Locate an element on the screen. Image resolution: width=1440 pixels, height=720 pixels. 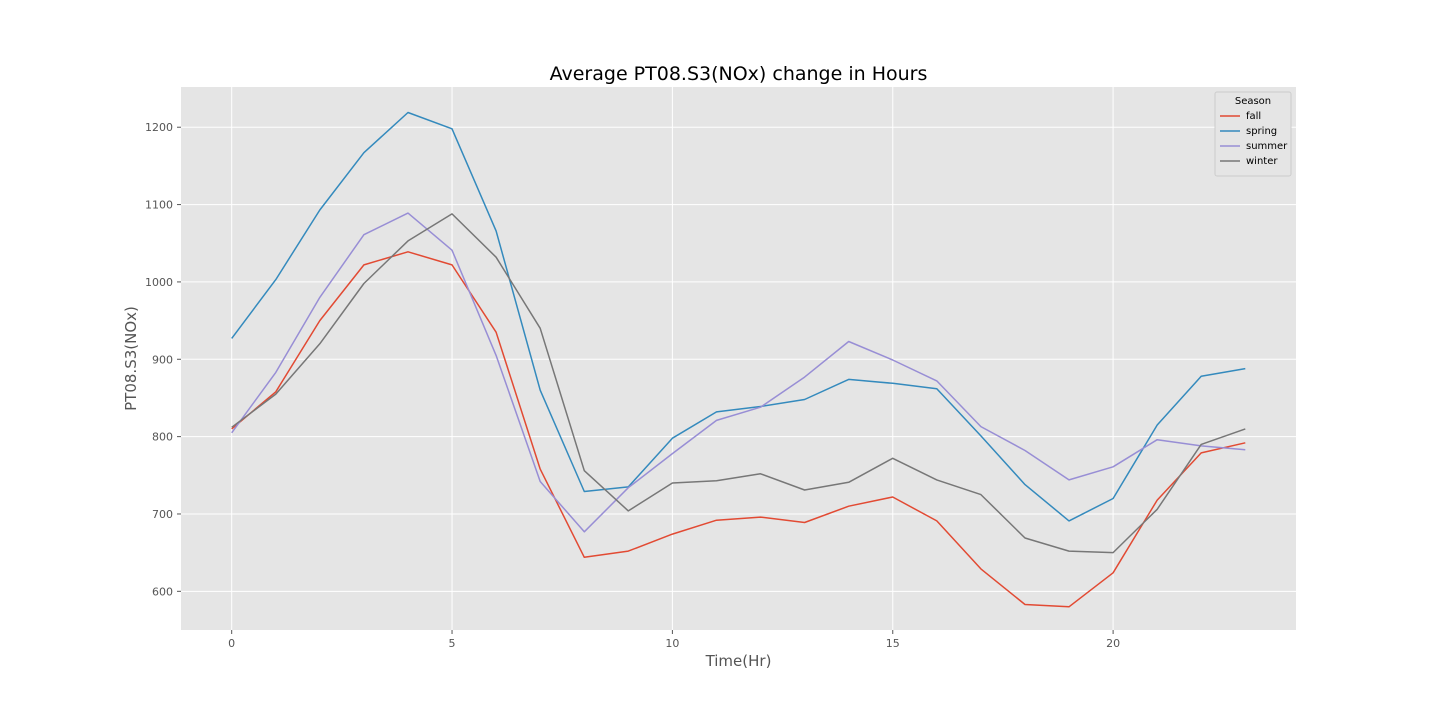
legend-box is located at coordinates (1253, 134).